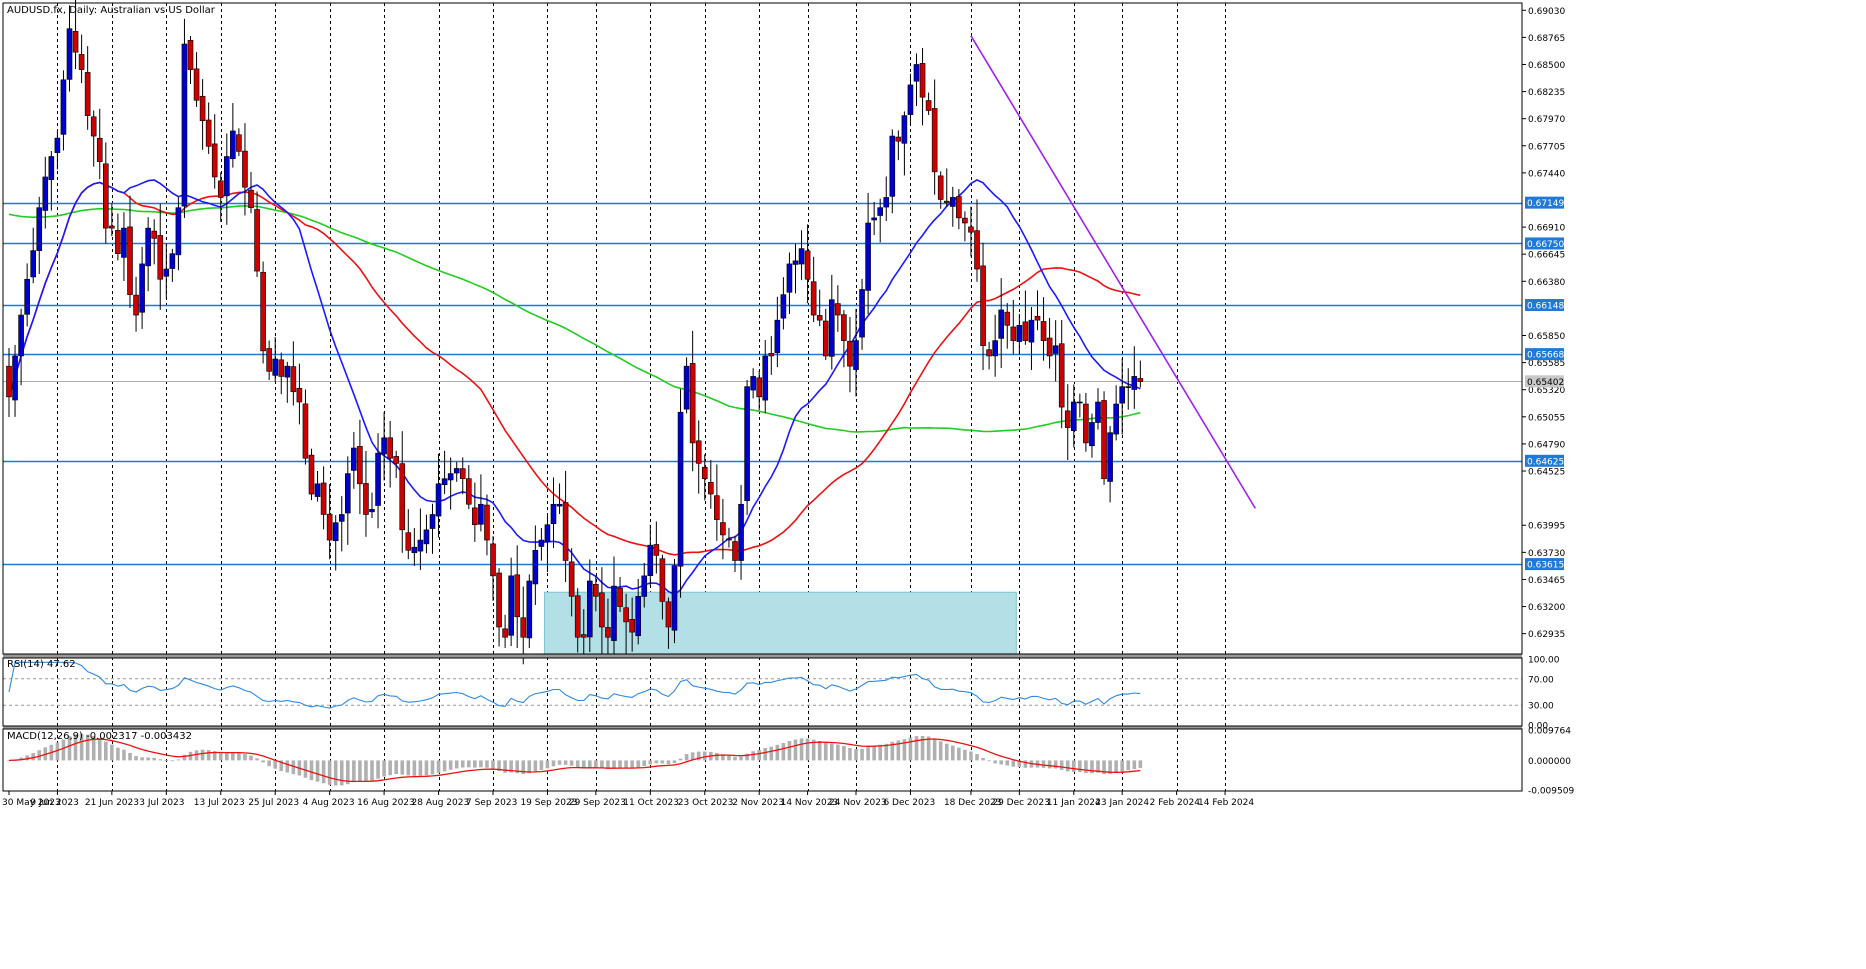 Image resolution: width=1866 pixels, height=969 pixels. What do you see at coordinates (99, 736) in the screenshot?
I see `macd-title: MACD(12,26,9) -0.002317 -0.003432` at bounding box center [99, 736].